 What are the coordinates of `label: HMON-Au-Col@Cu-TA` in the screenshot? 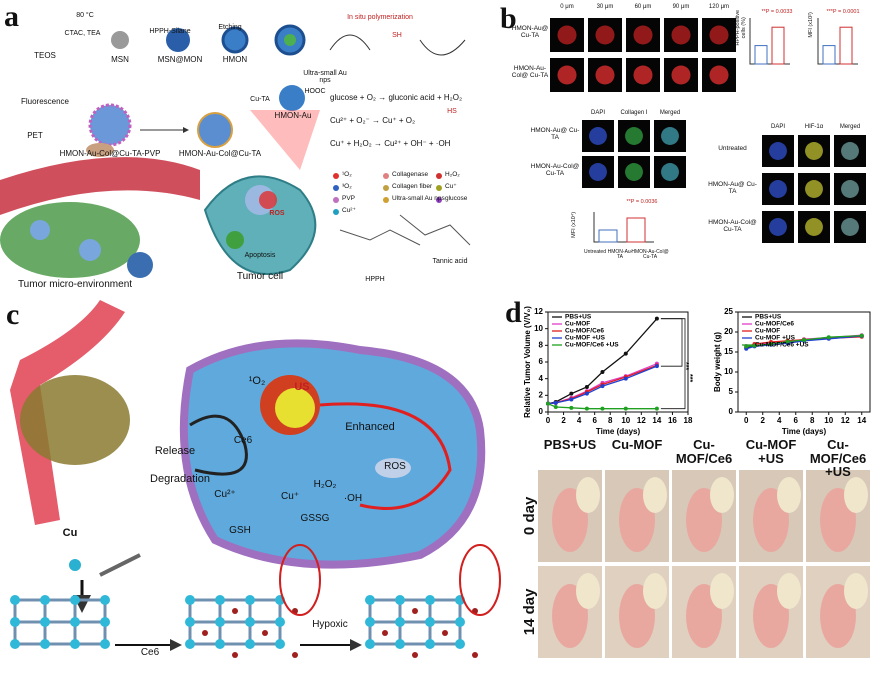 It's located at (220, 153).